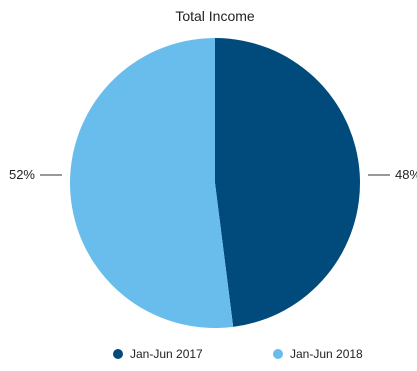  Describe the element at coordinates (215, 16) in the screenshot. I see `chart-title: Total Income` at that location.